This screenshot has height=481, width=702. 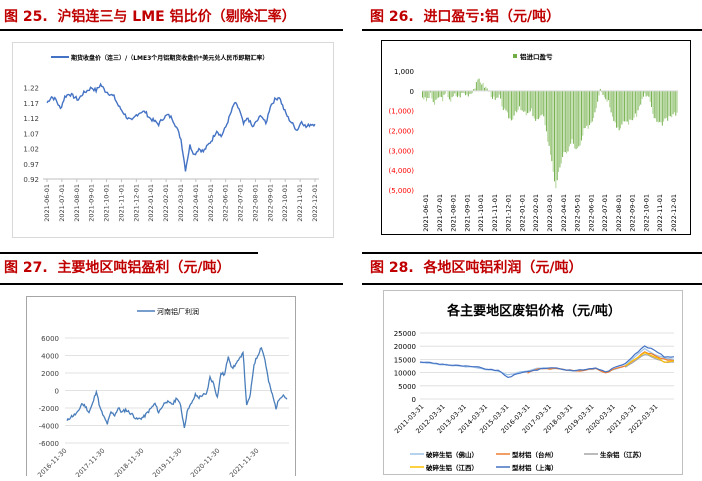 What do you see at coordinates (401, 171) in the screenshot?
I see `svg-text: (4,000)` at bounding box center [401, 171].